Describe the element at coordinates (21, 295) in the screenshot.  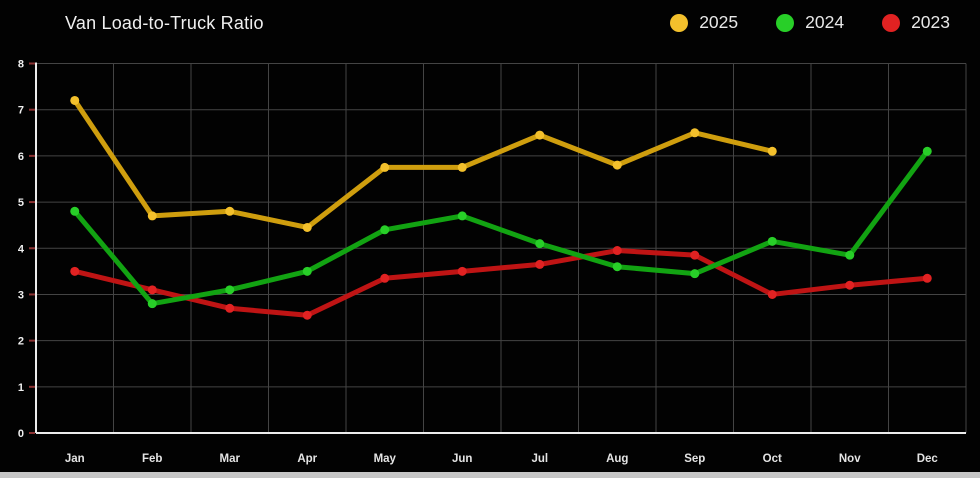
I see `y-axis-label: 3` at that location.